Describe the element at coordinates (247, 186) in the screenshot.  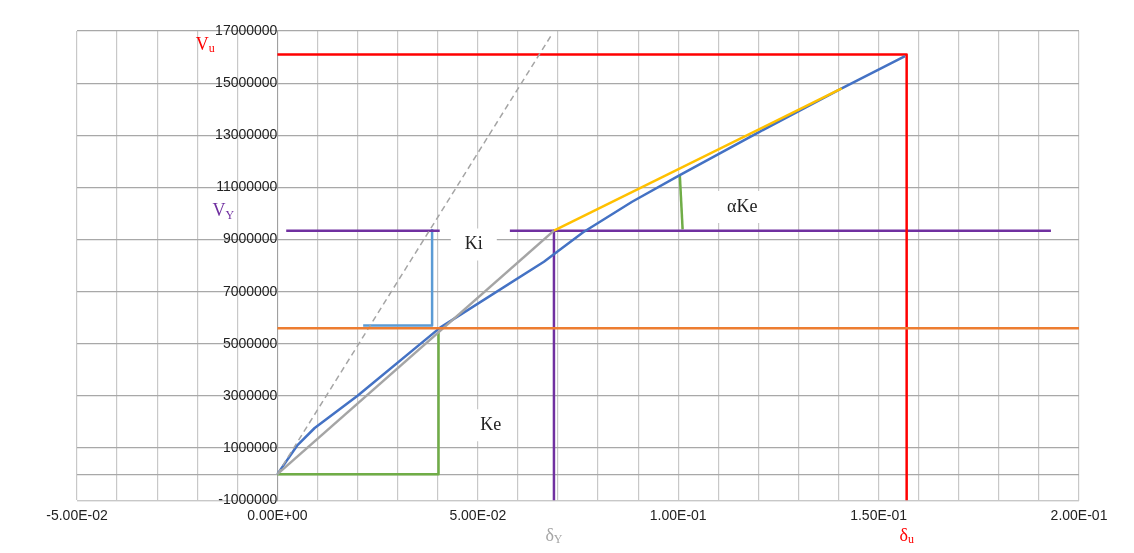
I see `y-tick-label: 11000000` at that location.